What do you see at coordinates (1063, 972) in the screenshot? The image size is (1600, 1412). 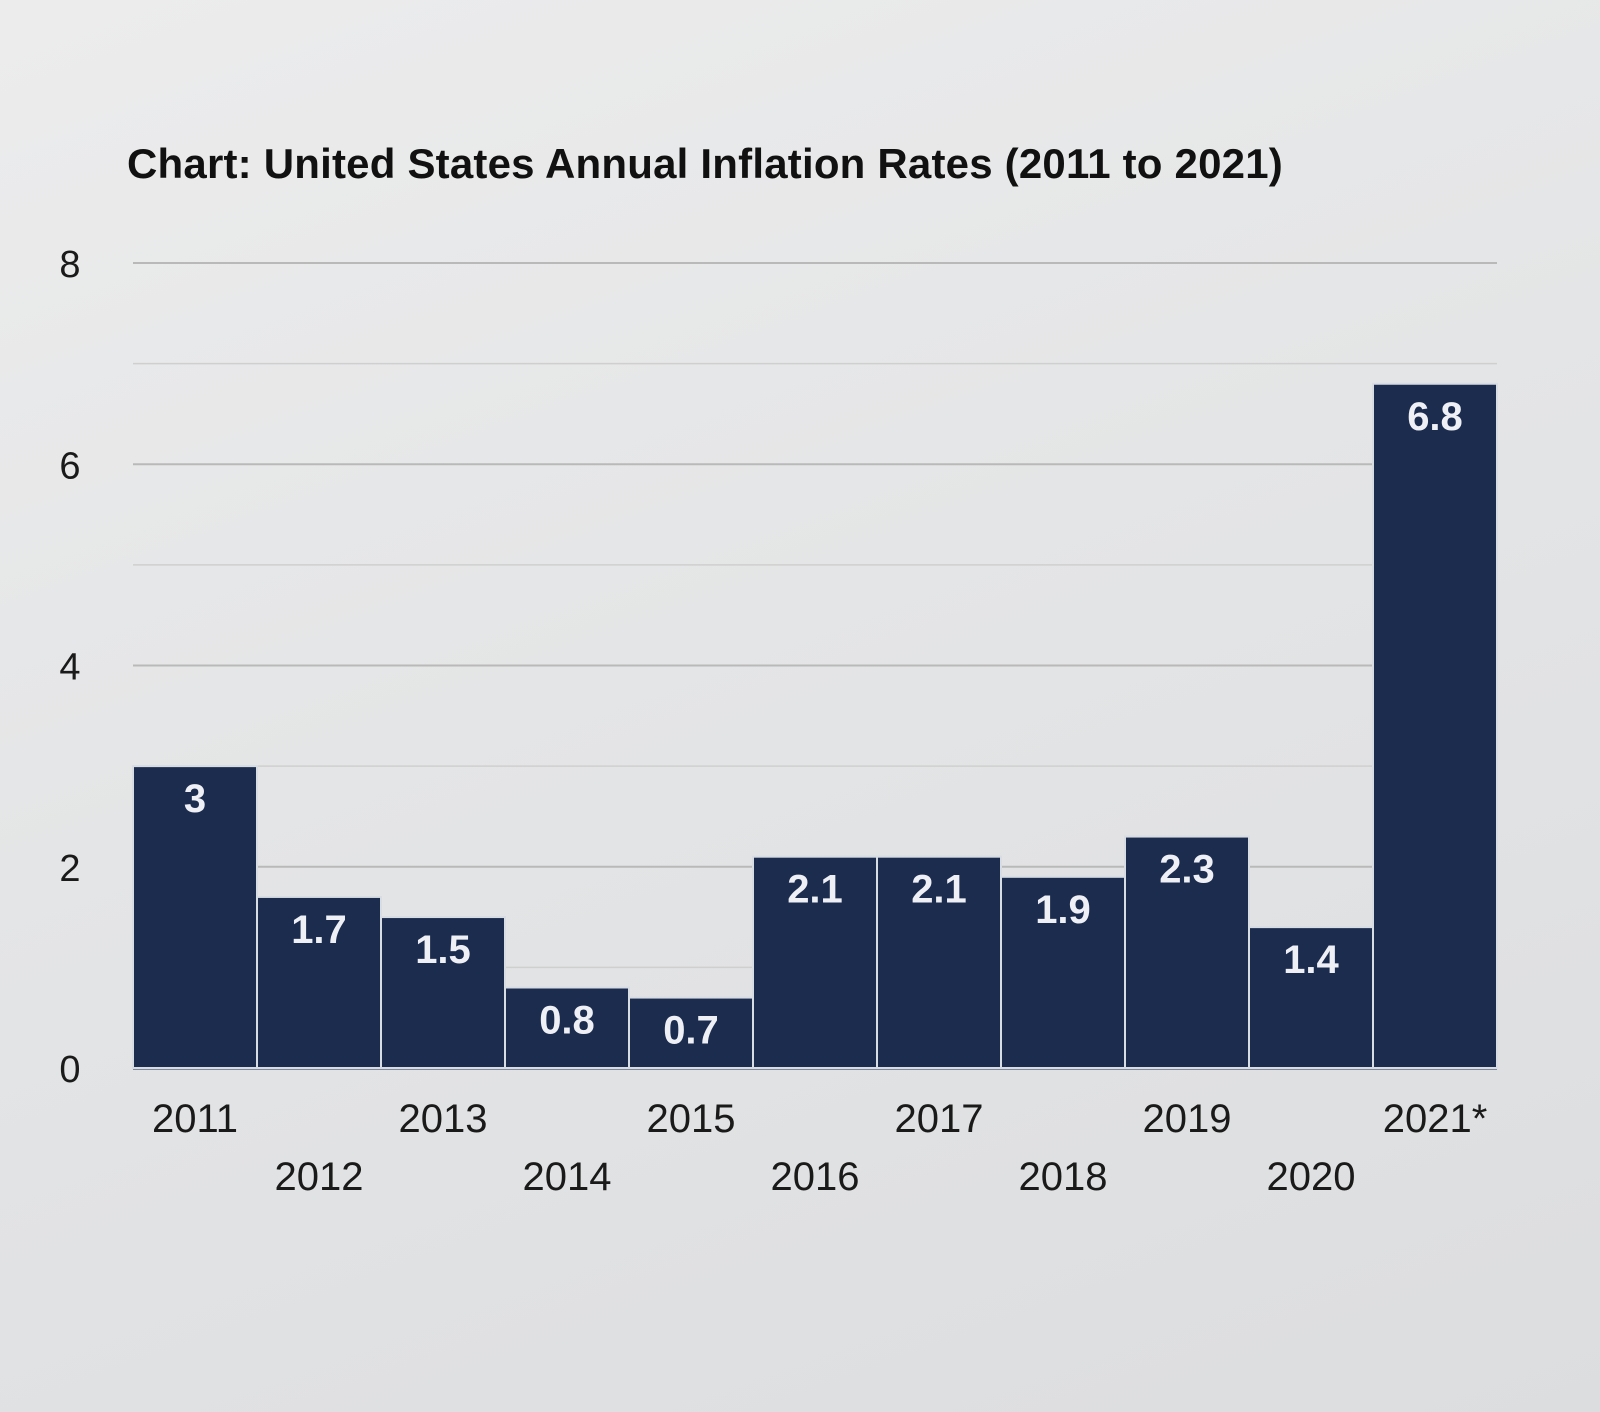 I see `bar-2018` at bounding box center [1063, 972].